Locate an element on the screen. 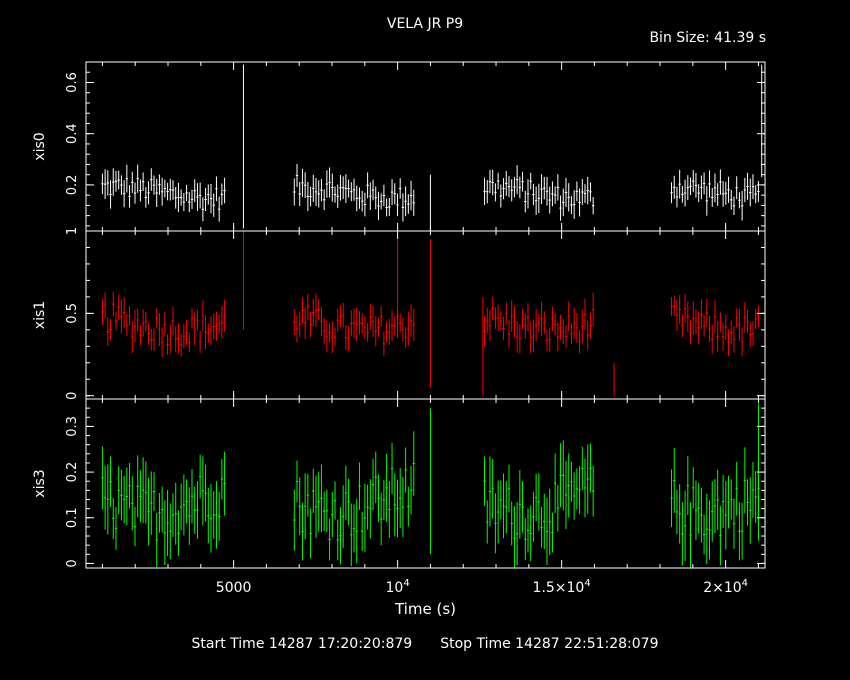 This screenshot has width=850, height=680. xtick-label: 5000 is located at coordinates (234, 588).